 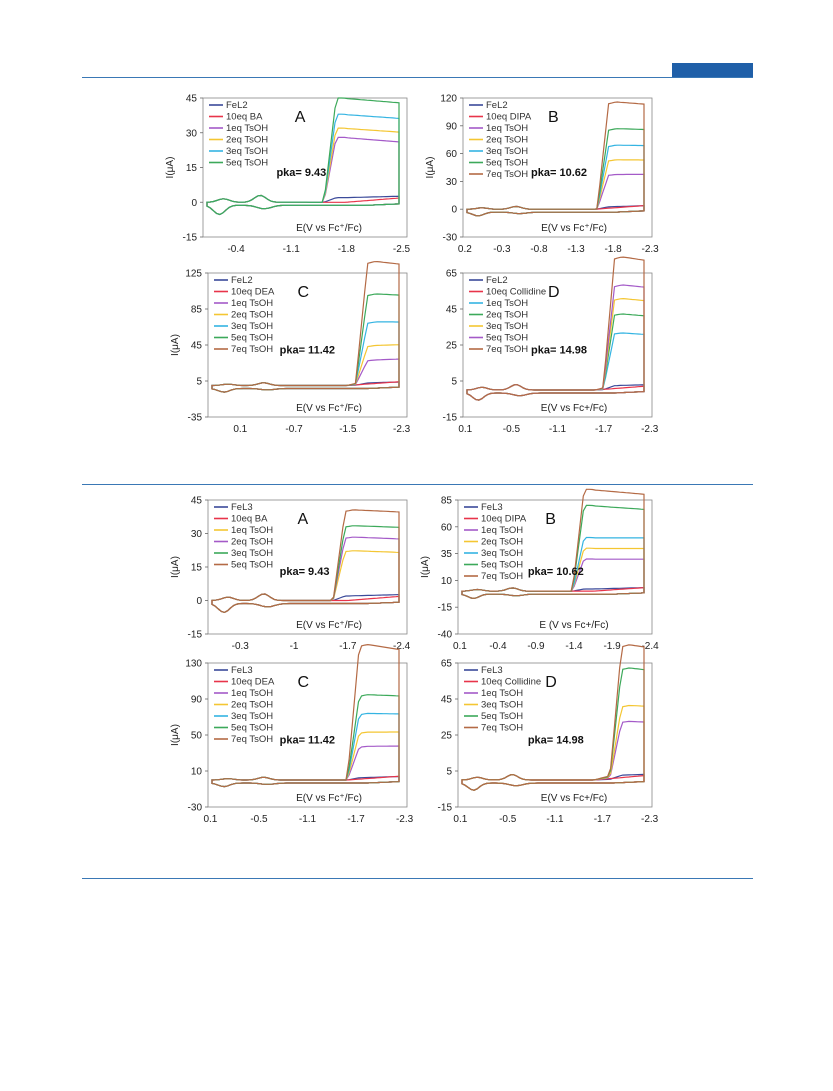 What do you see at coordinates (348, 429) in the screenshot?
I see `x-tick-label: -1.5` at bounding box center [348, 429].